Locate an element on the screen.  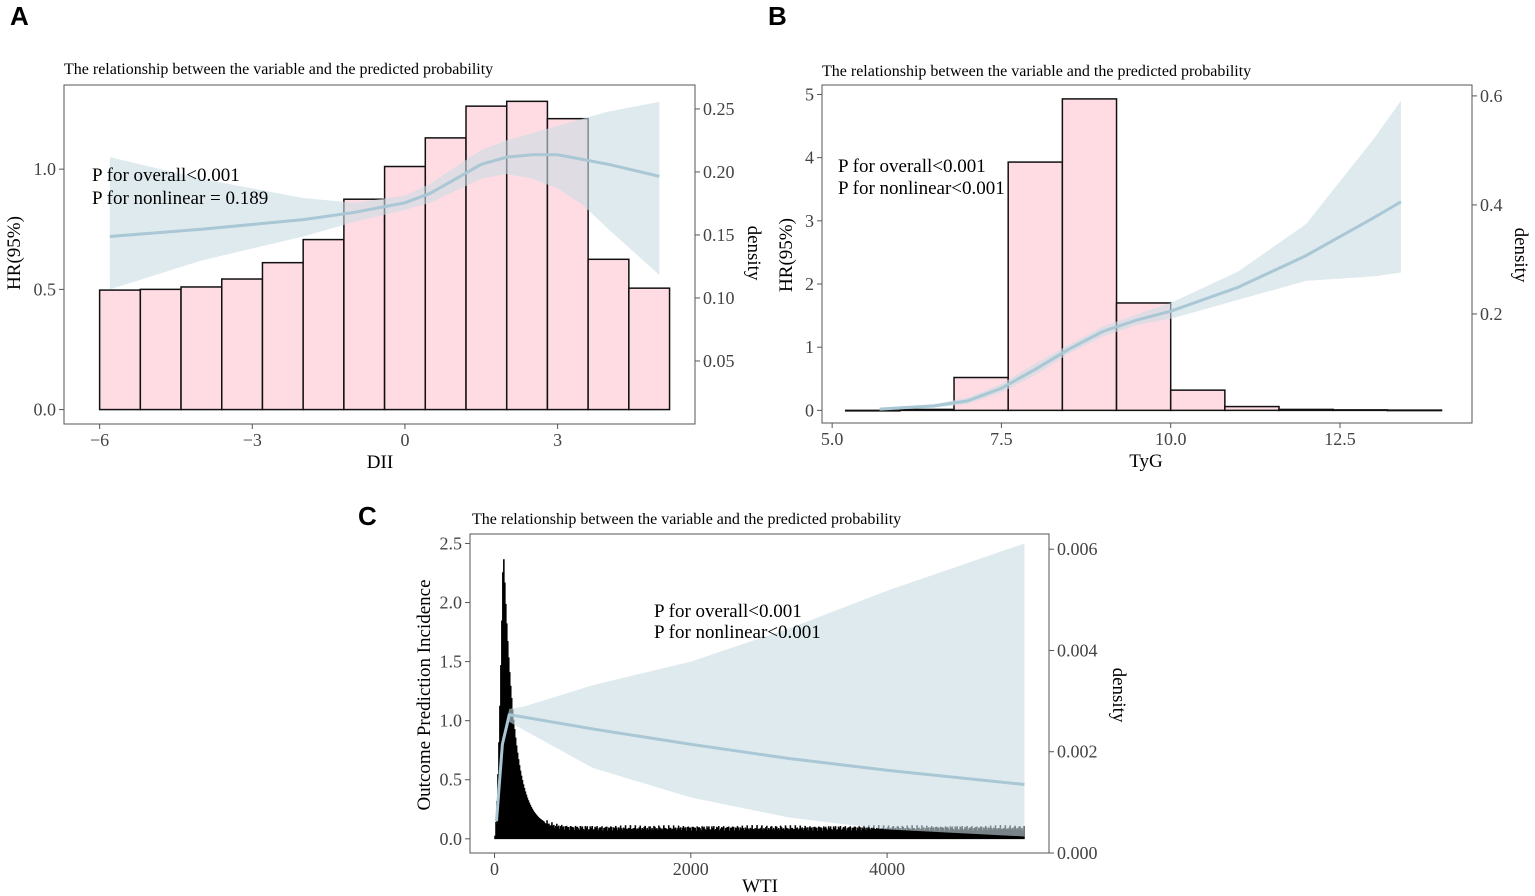
panel-a-ytick-label-2: 1.0 is located at coordinates (45, 169).